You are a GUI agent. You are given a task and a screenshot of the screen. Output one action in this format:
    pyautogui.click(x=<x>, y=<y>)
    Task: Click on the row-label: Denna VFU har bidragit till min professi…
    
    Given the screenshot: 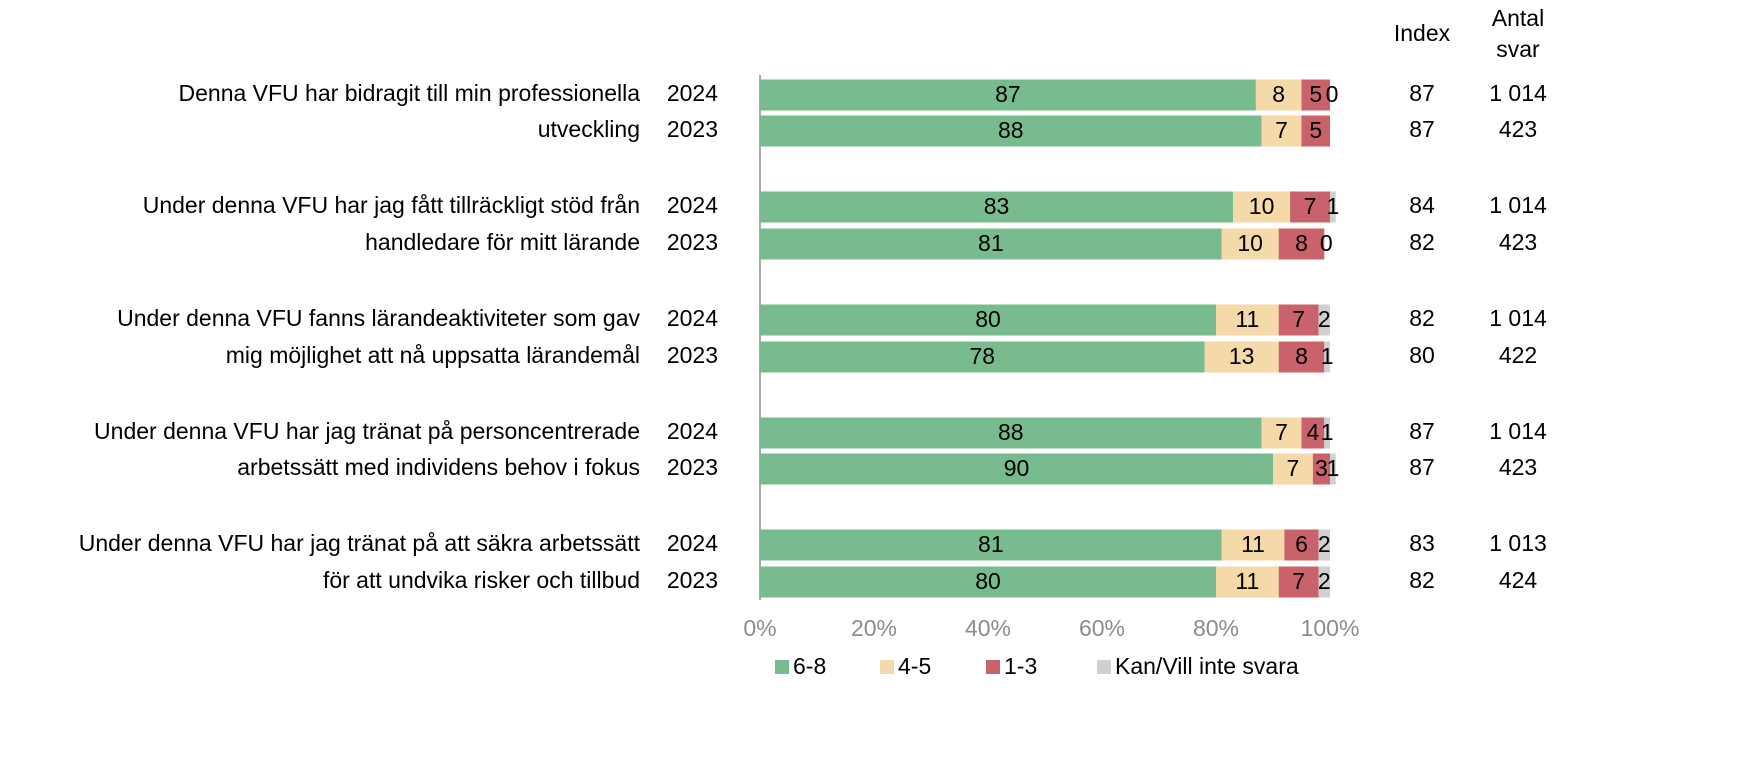 What is the action you would take?
    pyautogui.click(x=410, y=93)
    